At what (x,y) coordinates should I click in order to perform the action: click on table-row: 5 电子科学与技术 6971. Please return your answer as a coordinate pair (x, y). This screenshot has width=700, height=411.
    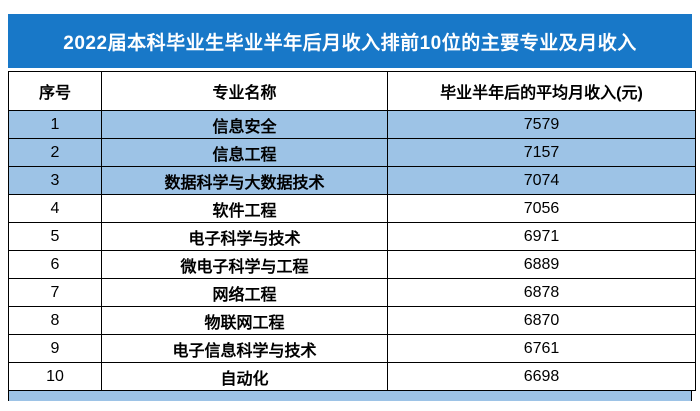
    Looking at the image, I should click on (352, 236).